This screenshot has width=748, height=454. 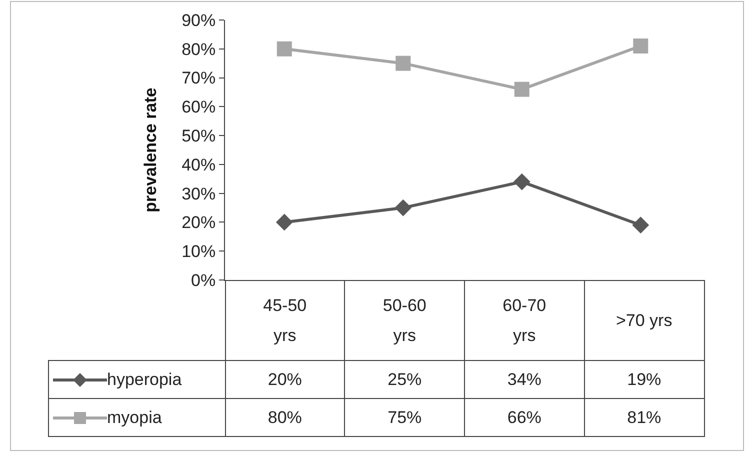 I want to click on data-label: 34%, so click(x=524, y=379).